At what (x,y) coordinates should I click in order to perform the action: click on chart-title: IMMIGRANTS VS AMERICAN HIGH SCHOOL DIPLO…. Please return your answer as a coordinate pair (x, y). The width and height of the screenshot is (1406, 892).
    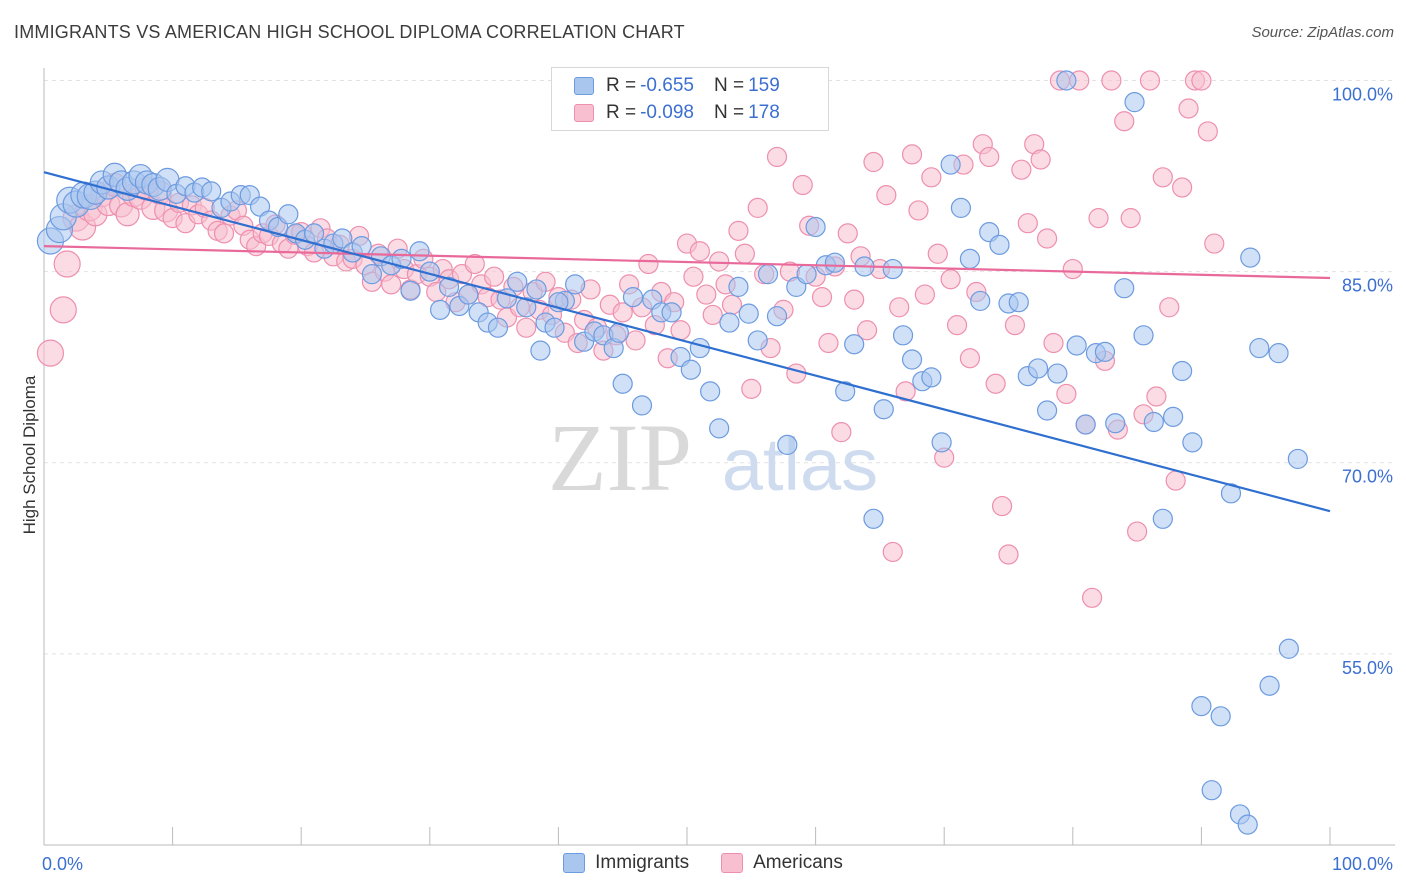
    Looking at the image, I should click on (349, 32).